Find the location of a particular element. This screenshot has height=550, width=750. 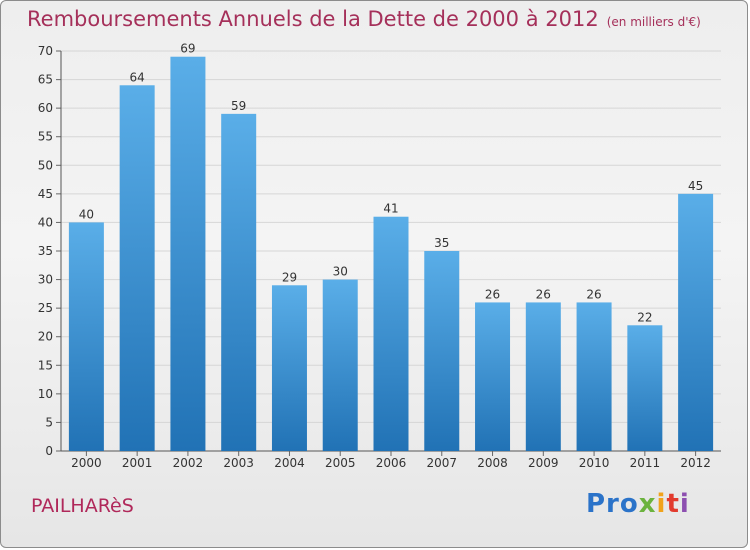

x-tick-label: 2010 is located at coordinates (594, 463).